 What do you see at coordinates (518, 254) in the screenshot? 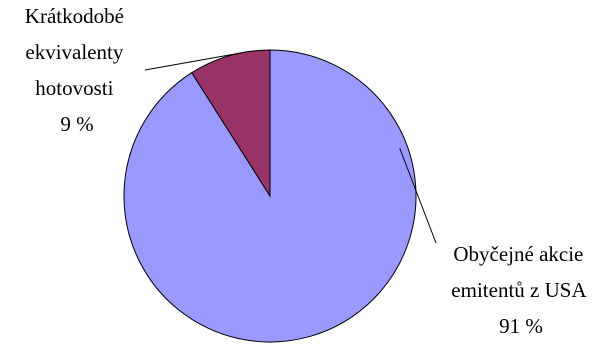
I see `slice-label-us-stocks-line-1: Obyčejné akcie` at bounding box center [518, 254].